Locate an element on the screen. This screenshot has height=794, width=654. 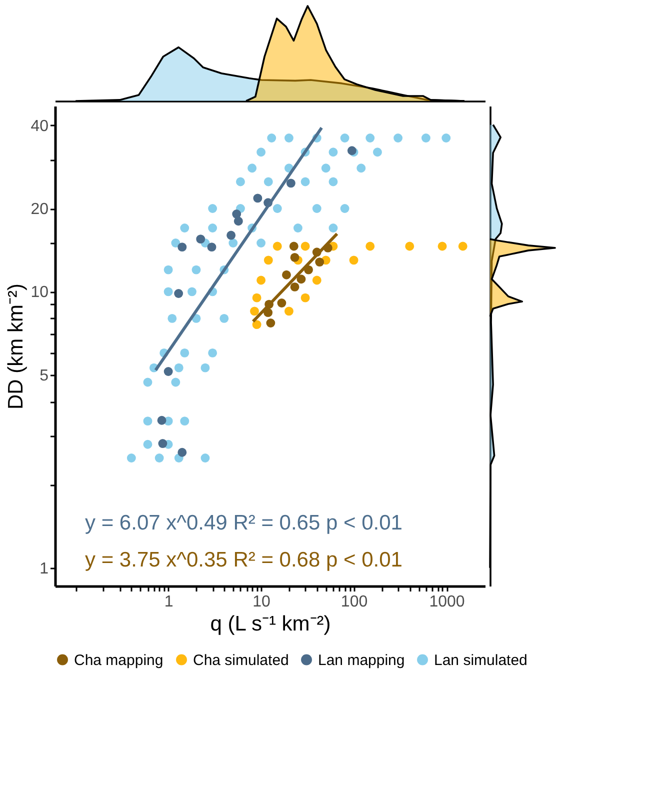
y-tick-label: 20 is located at coordinates (39, 209).